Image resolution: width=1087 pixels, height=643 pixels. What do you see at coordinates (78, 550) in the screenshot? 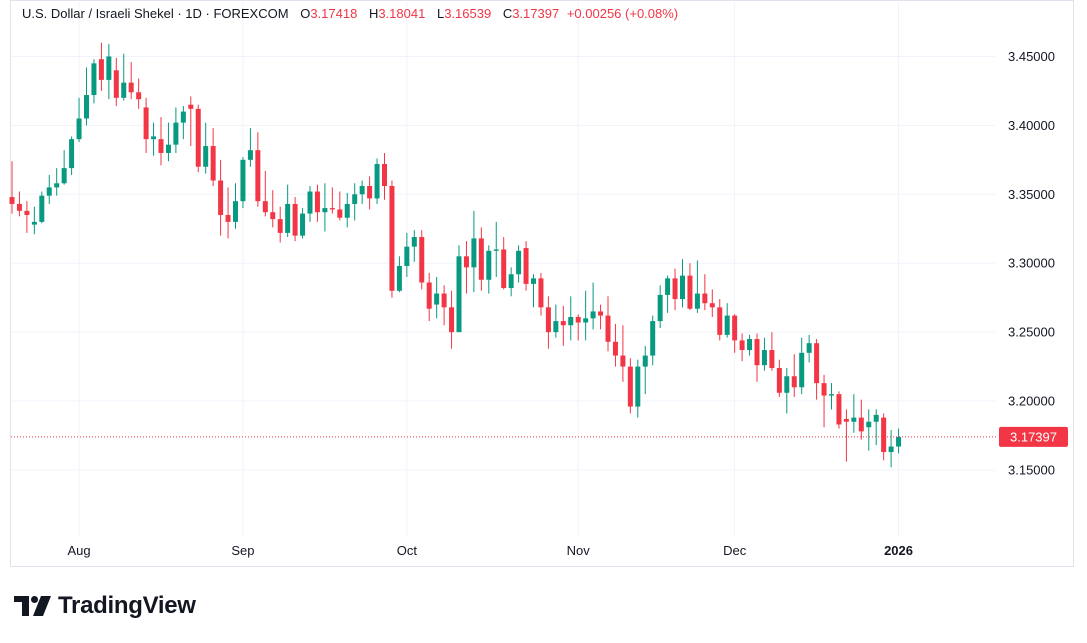
I see `x-tick-label: Aug` at bounding box center [78, 550].